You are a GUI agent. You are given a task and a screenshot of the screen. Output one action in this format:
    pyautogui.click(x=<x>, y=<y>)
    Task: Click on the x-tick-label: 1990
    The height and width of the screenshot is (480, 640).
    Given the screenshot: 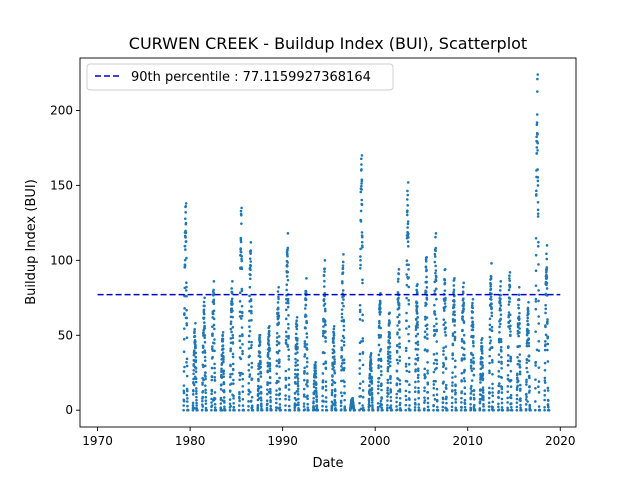 What is the action you would take?
    pyautogui.click(x=282, y=441)
    